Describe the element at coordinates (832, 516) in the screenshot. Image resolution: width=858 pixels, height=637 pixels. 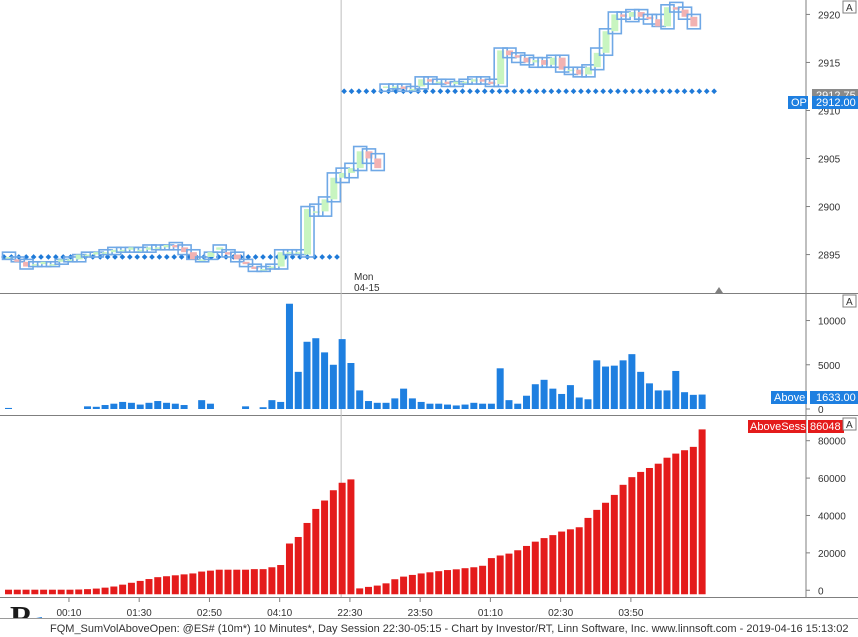
I see `sess-tick-label: 40000` at that location.